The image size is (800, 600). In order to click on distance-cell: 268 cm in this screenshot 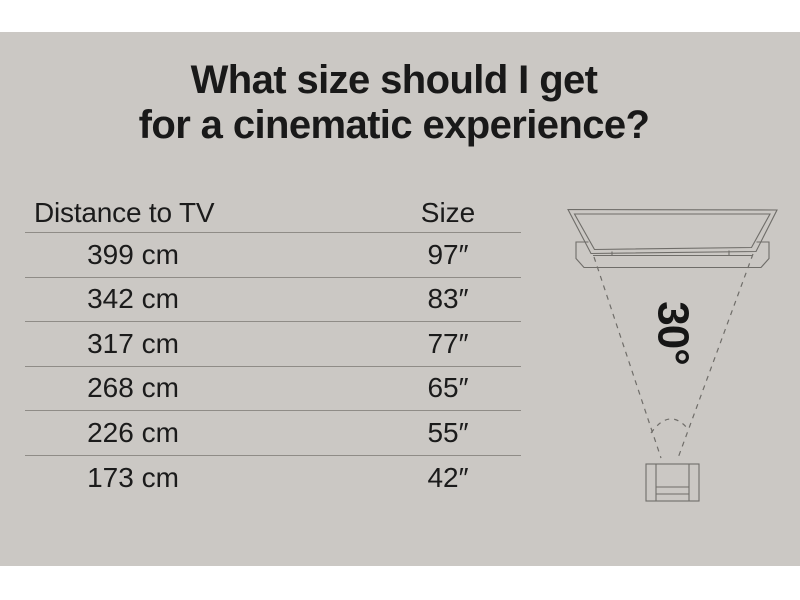, I will do `click(133, 388)`.